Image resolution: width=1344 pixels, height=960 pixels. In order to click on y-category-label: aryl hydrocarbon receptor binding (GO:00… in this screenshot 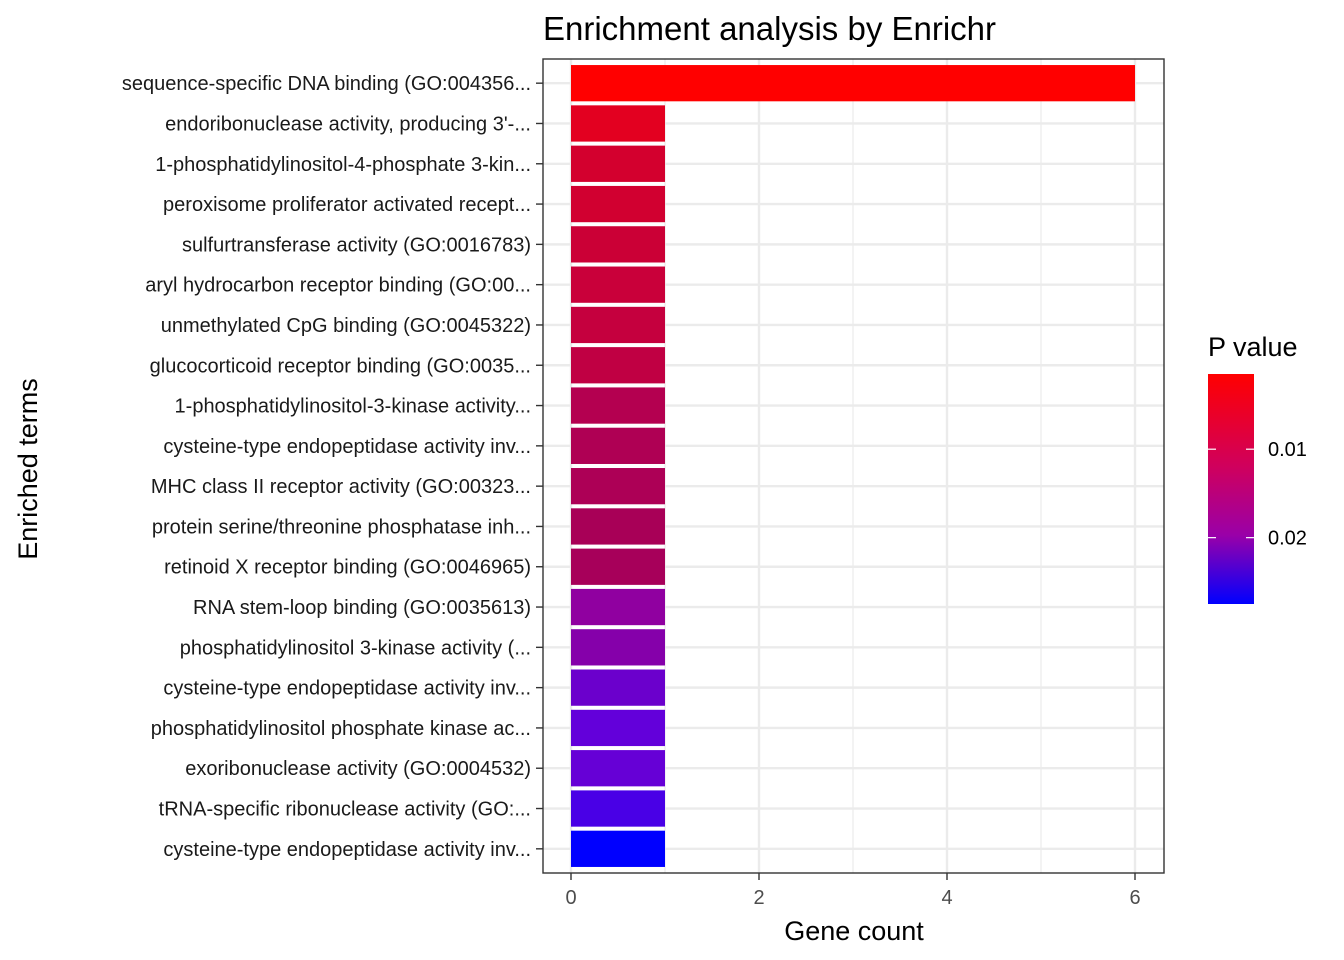, I will do `click(338, 286)`.